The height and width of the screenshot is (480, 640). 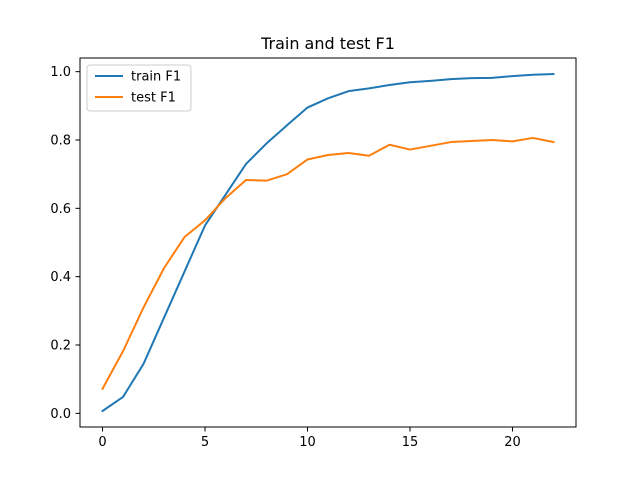 I want to click on y-tick-label: 0.4, so click(x=60, y=277).